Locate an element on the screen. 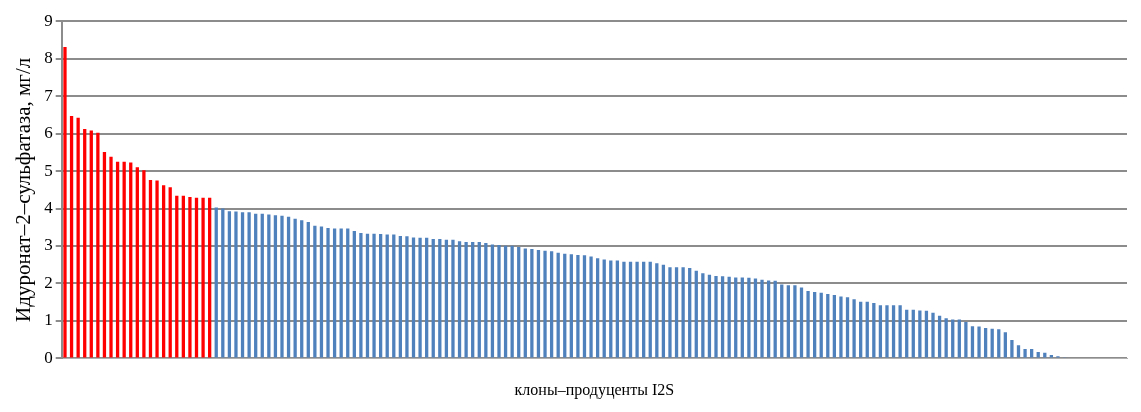 This screenshot has height=412, width=1141. y-axis-title: Идуронат–2–сульфатаза, мг/л is located at coordinates (23, 189).